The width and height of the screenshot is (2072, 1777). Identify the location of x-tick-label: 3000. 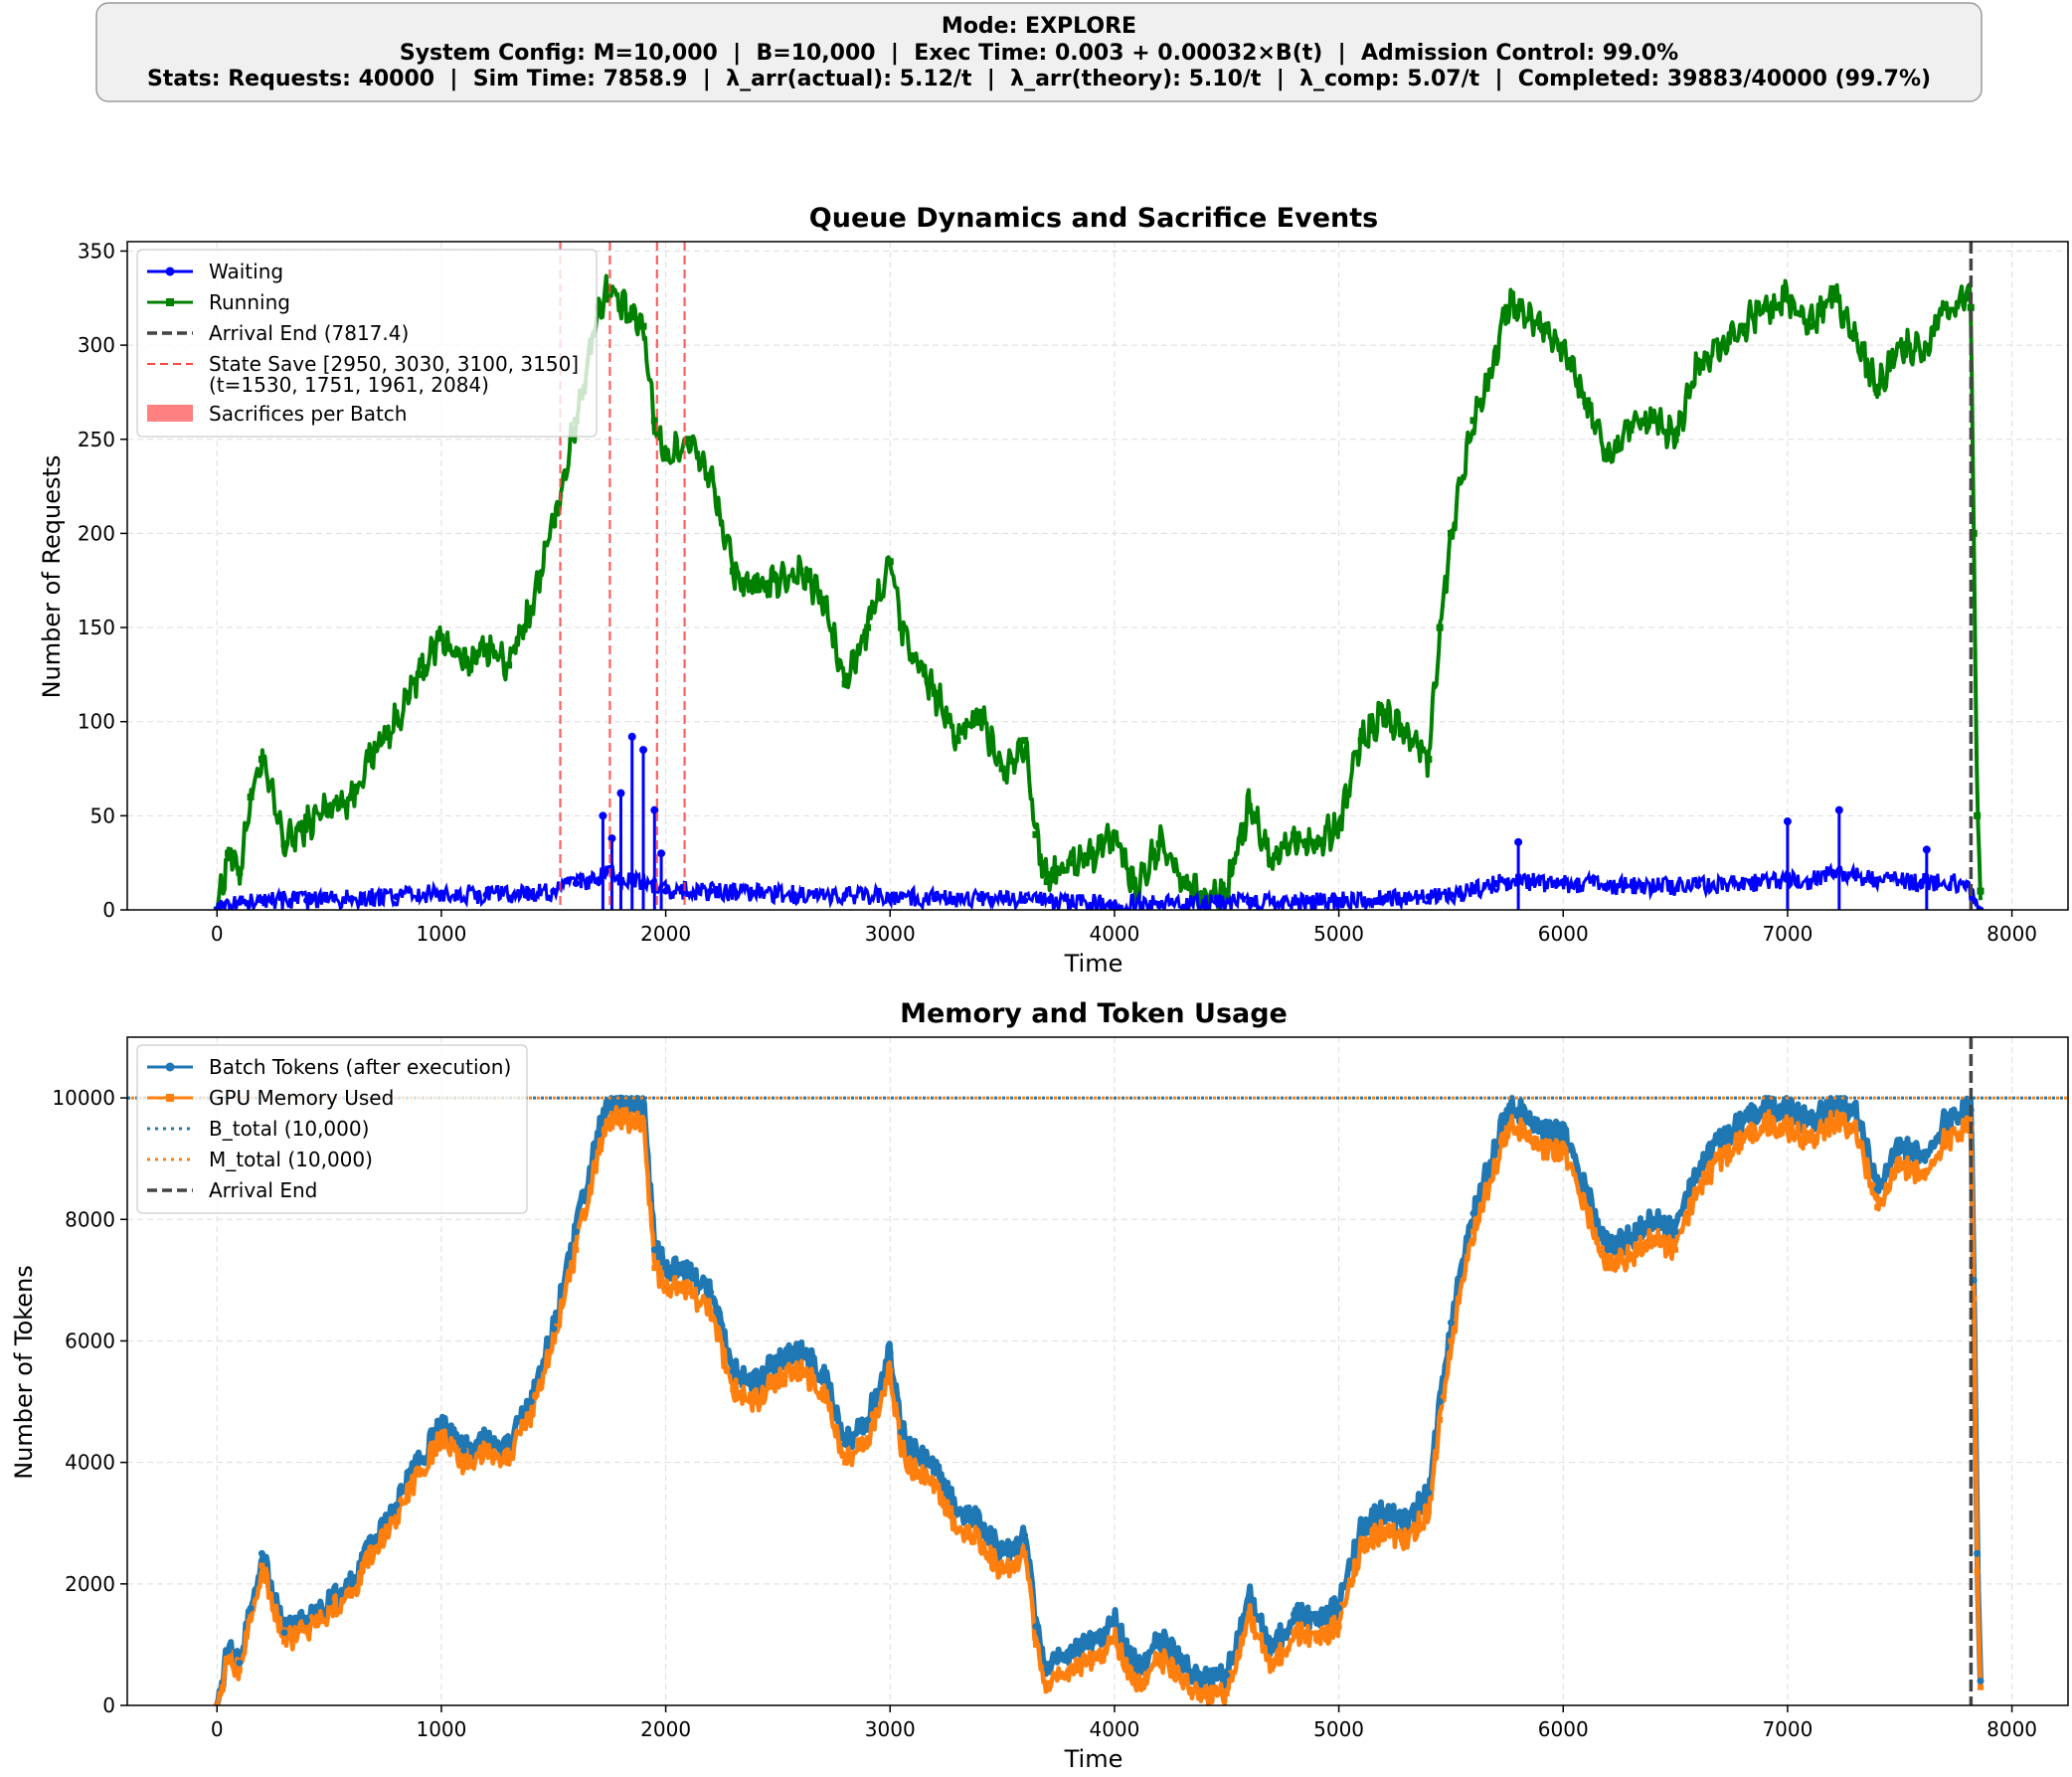
(890, 934).